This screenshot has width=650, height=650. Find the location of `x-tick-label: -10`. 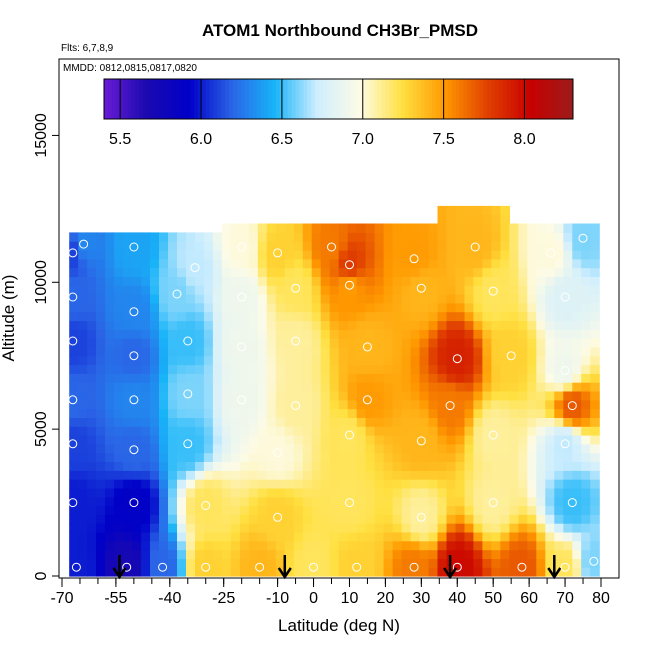

x-tick-label: -10 is located at coordinates (277, 598).